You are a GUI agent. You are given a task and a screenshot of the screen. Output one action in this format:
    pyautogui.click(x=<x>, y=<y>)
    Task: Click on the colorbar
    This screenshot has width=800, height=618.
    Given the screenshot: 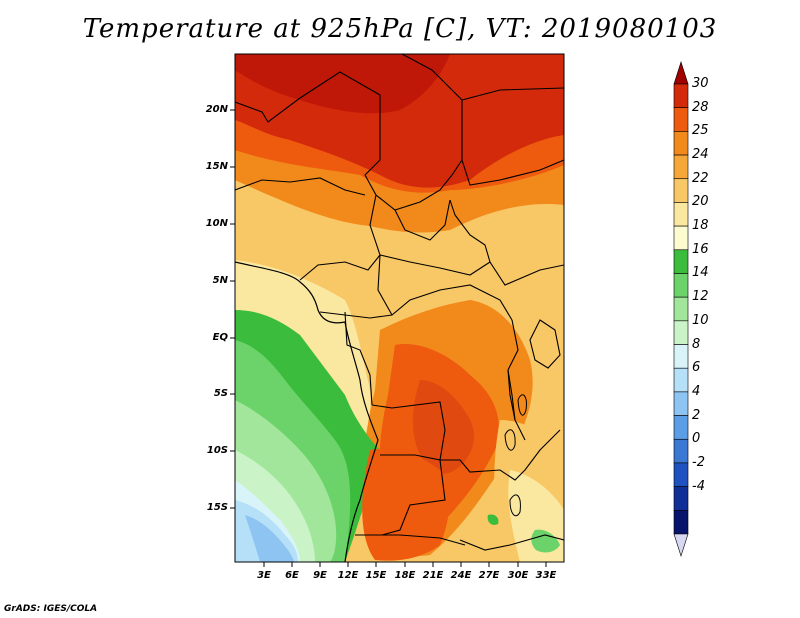 What is the action you would take?
    pyautogui.click(x=681, y=309)
    